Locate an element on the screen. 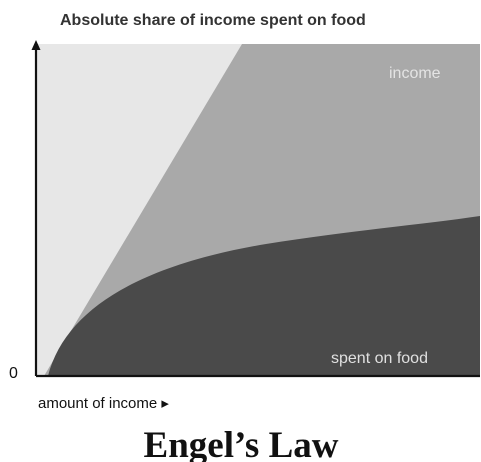  series-label-spent-on-food: spent on food is located at coordinates (379, 358).